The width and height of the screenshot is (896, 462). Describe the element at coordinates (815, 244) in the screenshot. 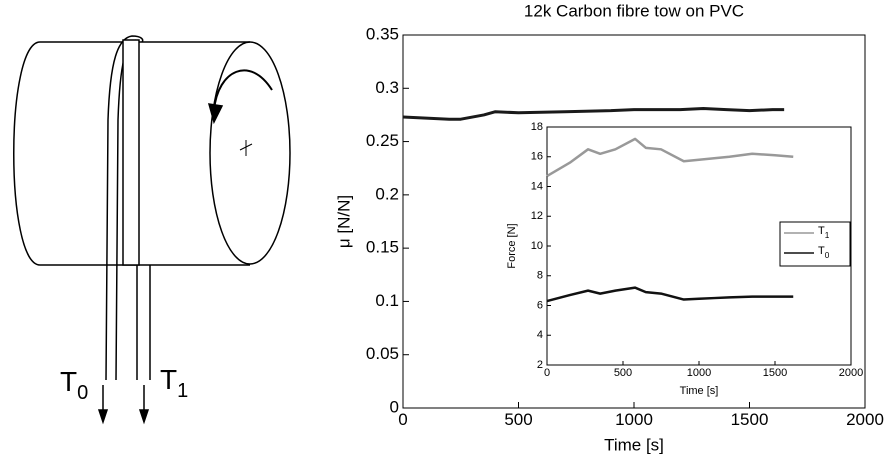

I see `legend-box` at that location.